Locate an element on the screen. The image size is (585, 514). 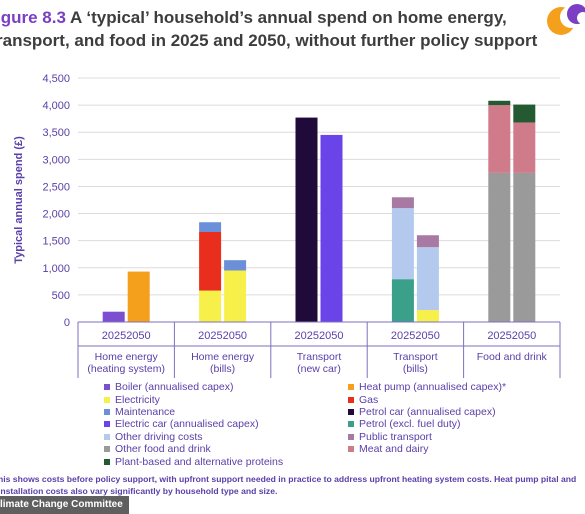
legend-item: Petrol car (annualised capex) is located at coordinates (461, 412).